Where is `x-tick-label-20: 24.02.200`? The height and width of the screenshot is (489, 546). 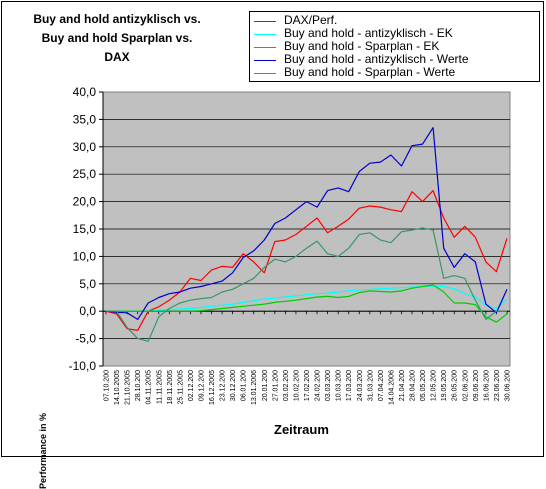 x-tick-label-20: 24.02.200 is located at coordinates (318, 385).